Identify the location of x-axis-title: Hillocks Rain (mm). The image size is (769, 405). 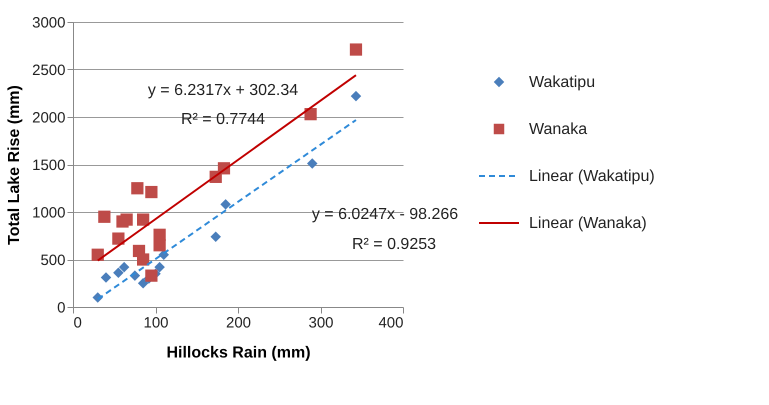
(238, 353).